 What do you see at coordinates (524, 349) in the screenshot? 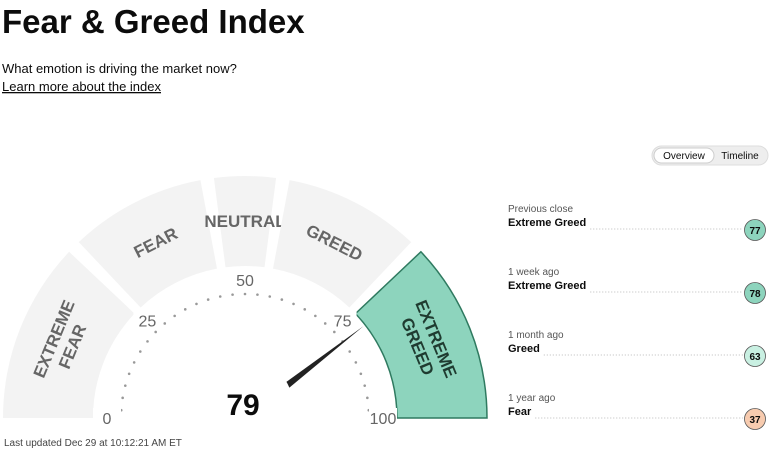
I see `history-rating: Greed` at bounding box center [524, 349].